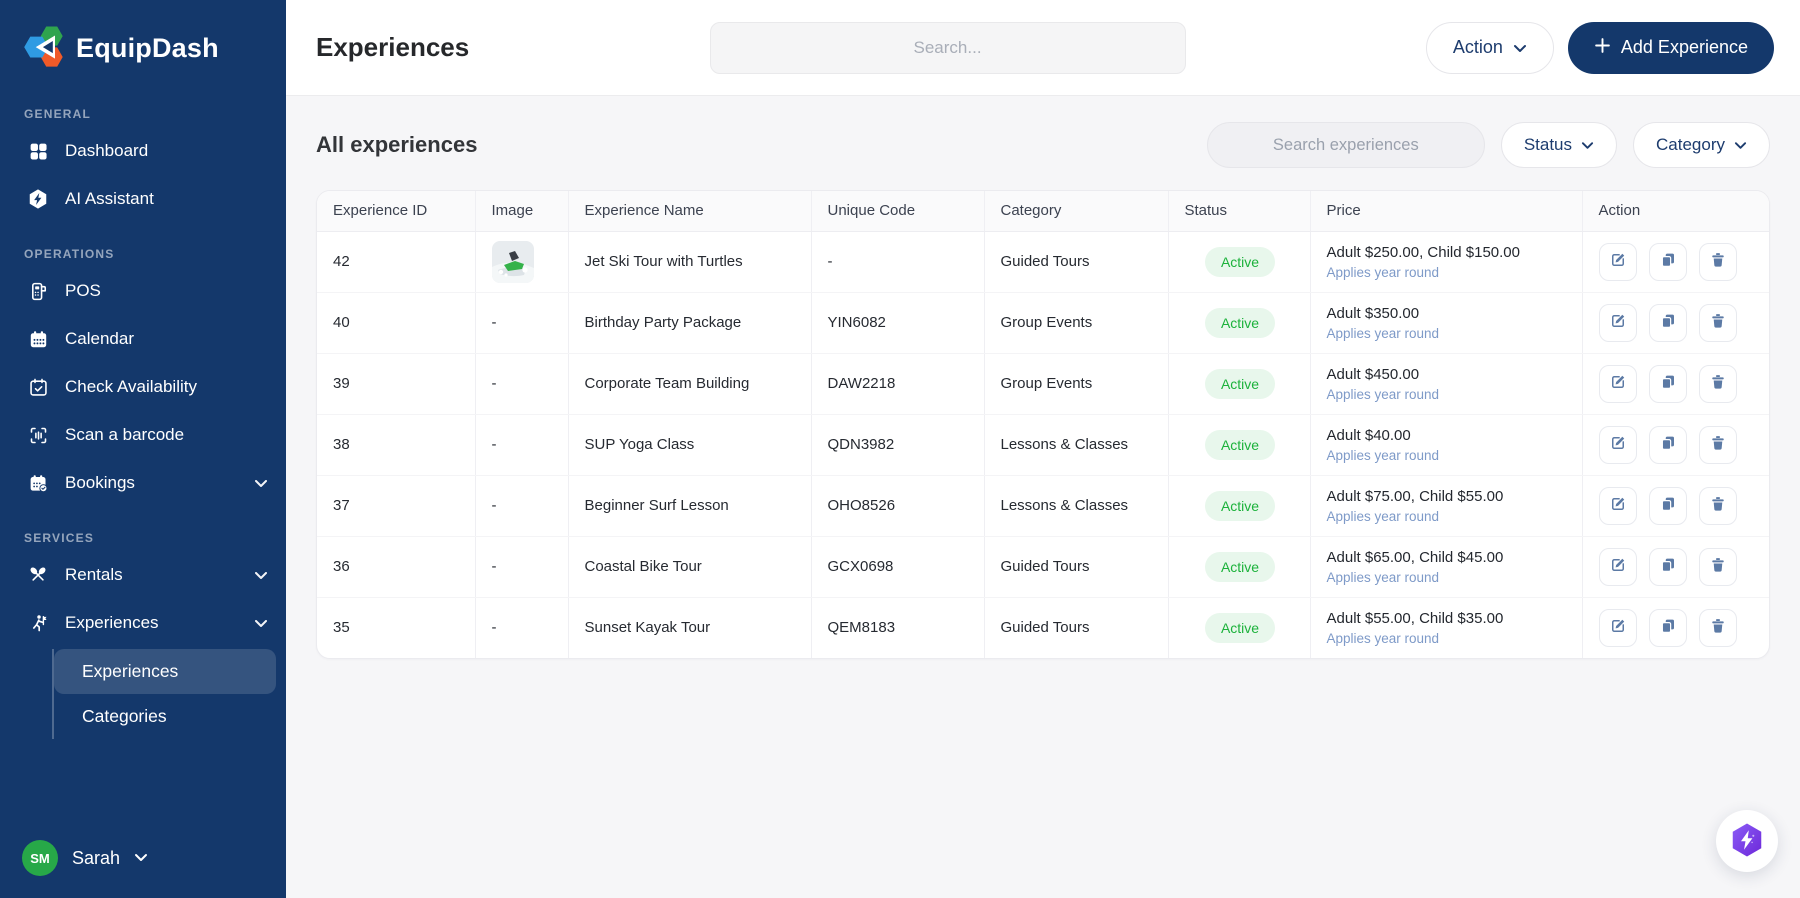 The height and width of the screenshot is (898, 1800). What do you see at coordinates (38, 199) in the screenshot?
I see `ai-assistant-icon` at bounding box center [38, 199].